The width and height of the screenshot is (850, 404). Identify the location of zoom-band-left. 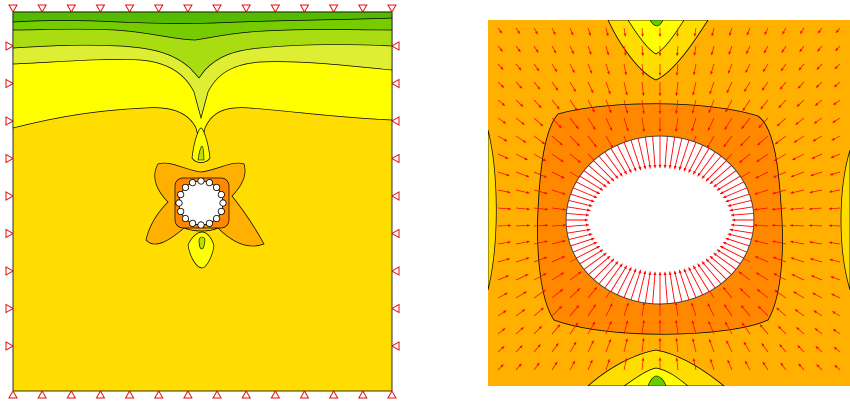
(492, 210).